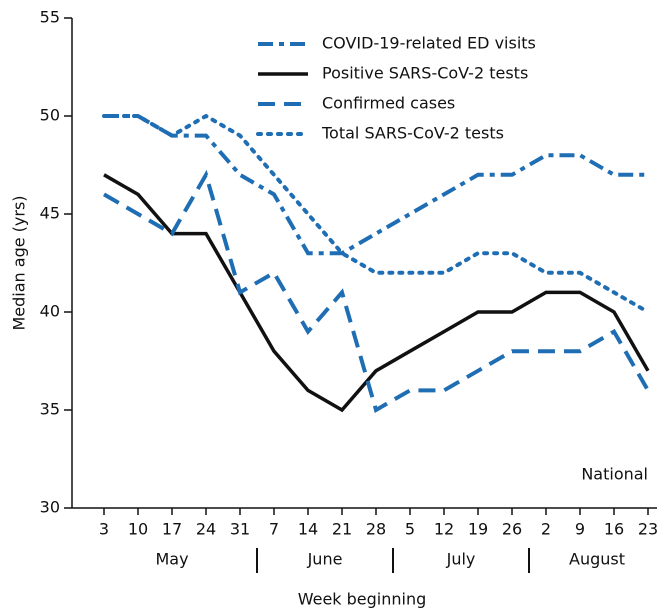 This screenshot has width=665, height=615. I want to click on x-tick-label: 31, so click(240, 529).